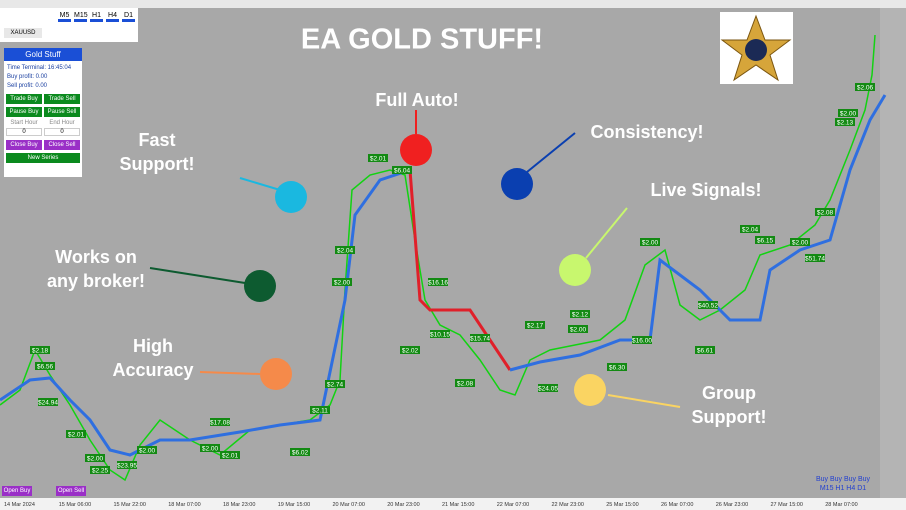  I want to click on trade-label: $2.12, so click(580, 315).